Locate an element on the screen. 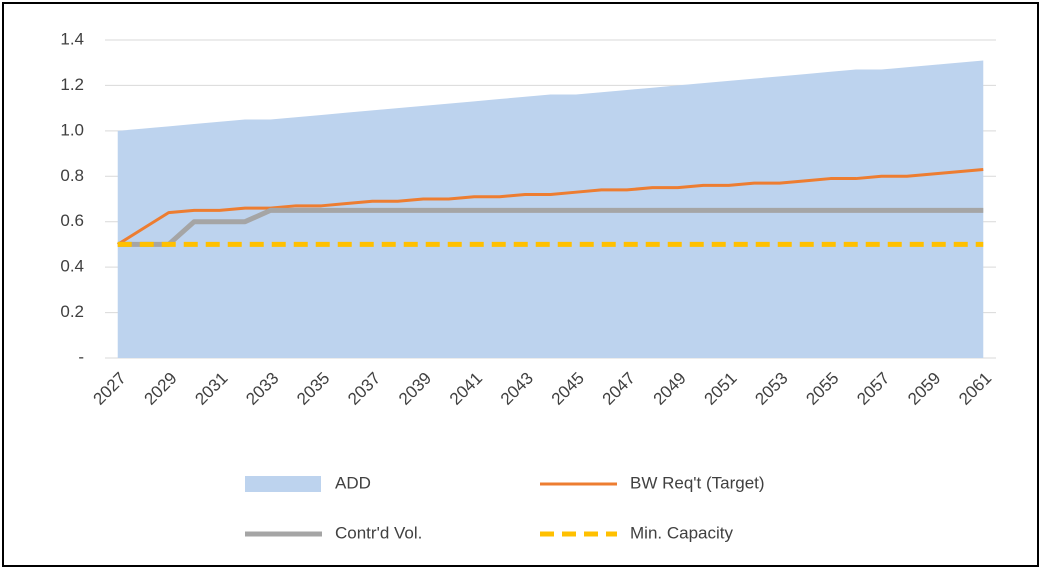 Image resolution: width=1041 pixels, height=569 pixels. legend-label: Min. Capacity is located at coordinates (681, 532).